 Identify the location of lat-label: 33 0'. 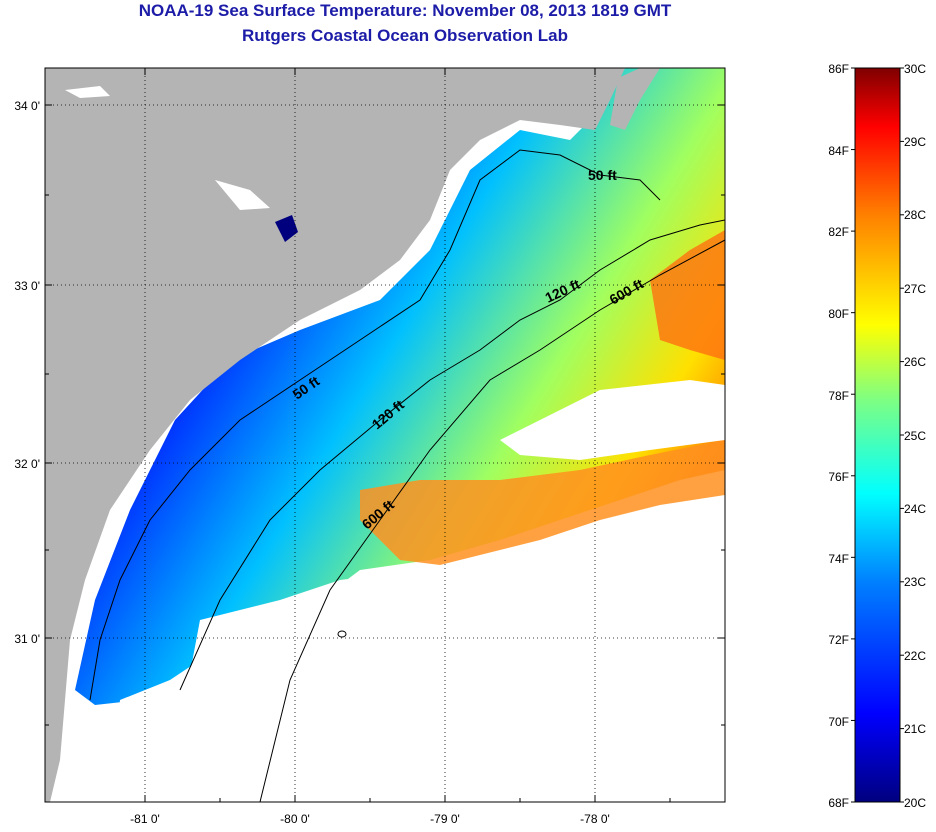
(27, 286).